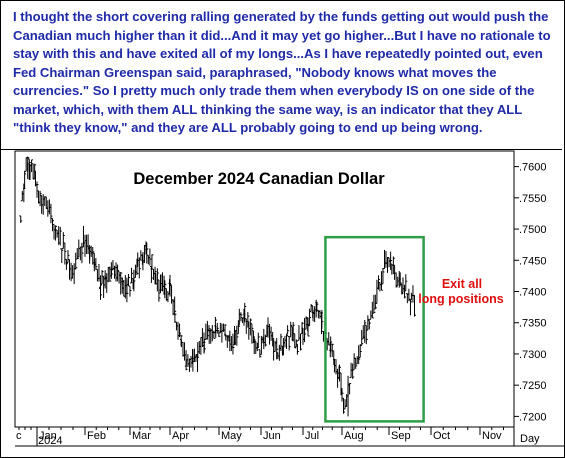 The width and height of the screenshot is (565, 458). What do you see at coordinates (401, 436) in the screenshot?
I see `x-month-label: Sep` at bounding box center [401, 436].